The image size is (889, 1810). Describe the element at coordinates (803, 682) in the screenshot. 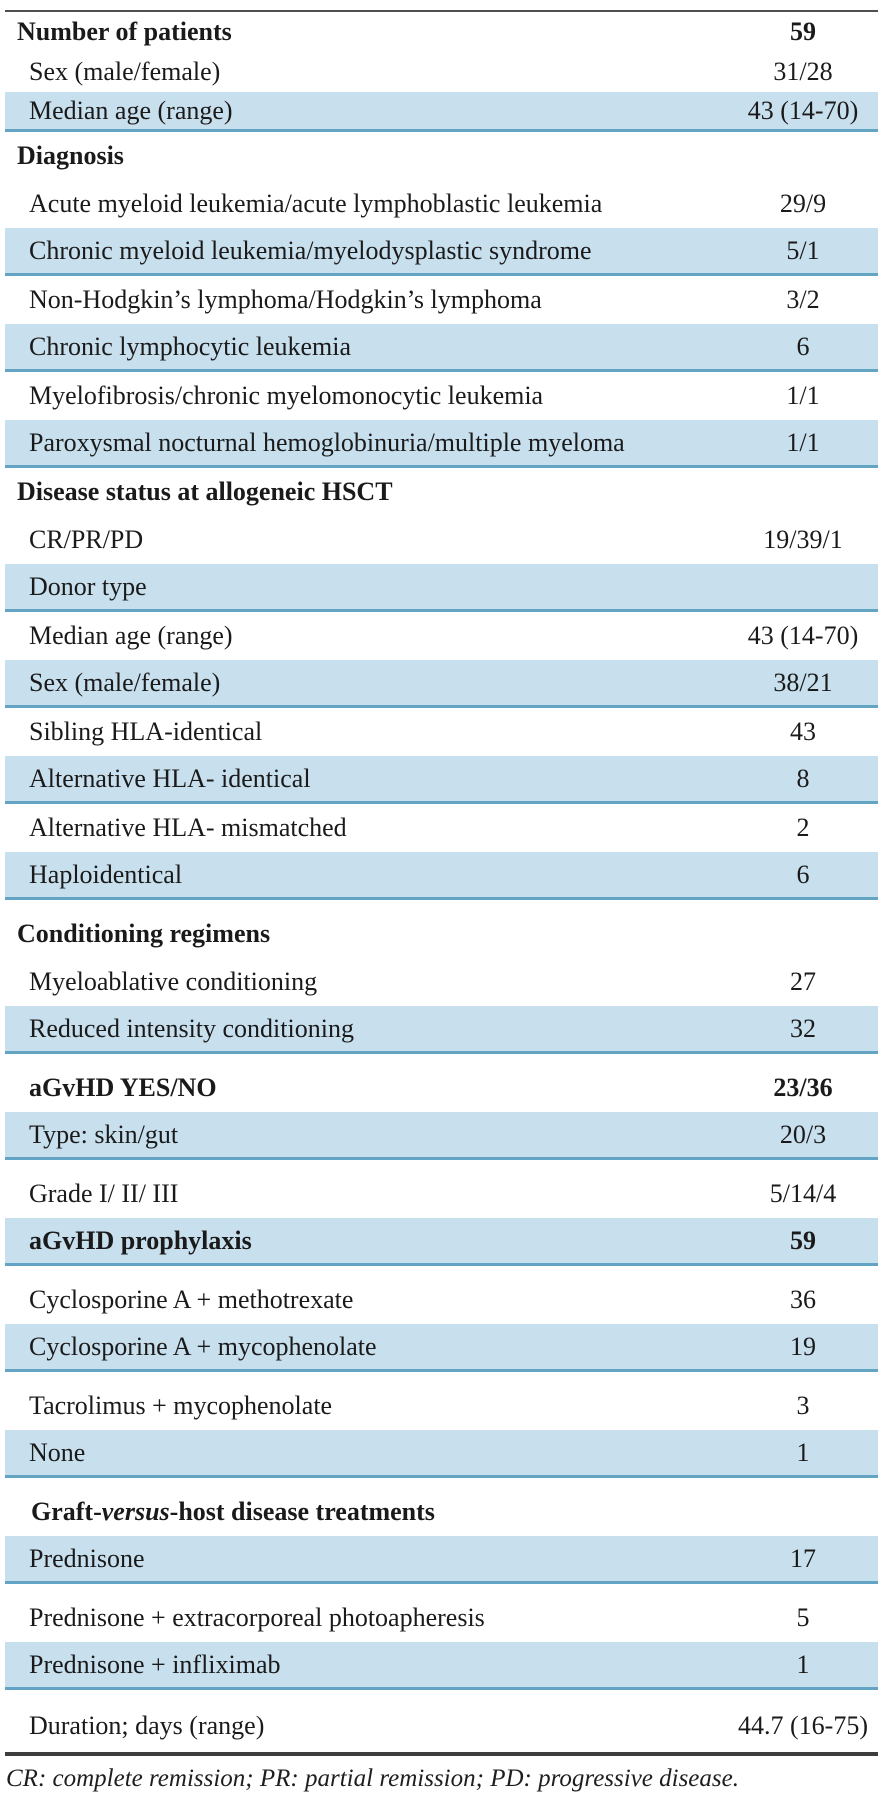

I see `row-value: 38/21` at that location.